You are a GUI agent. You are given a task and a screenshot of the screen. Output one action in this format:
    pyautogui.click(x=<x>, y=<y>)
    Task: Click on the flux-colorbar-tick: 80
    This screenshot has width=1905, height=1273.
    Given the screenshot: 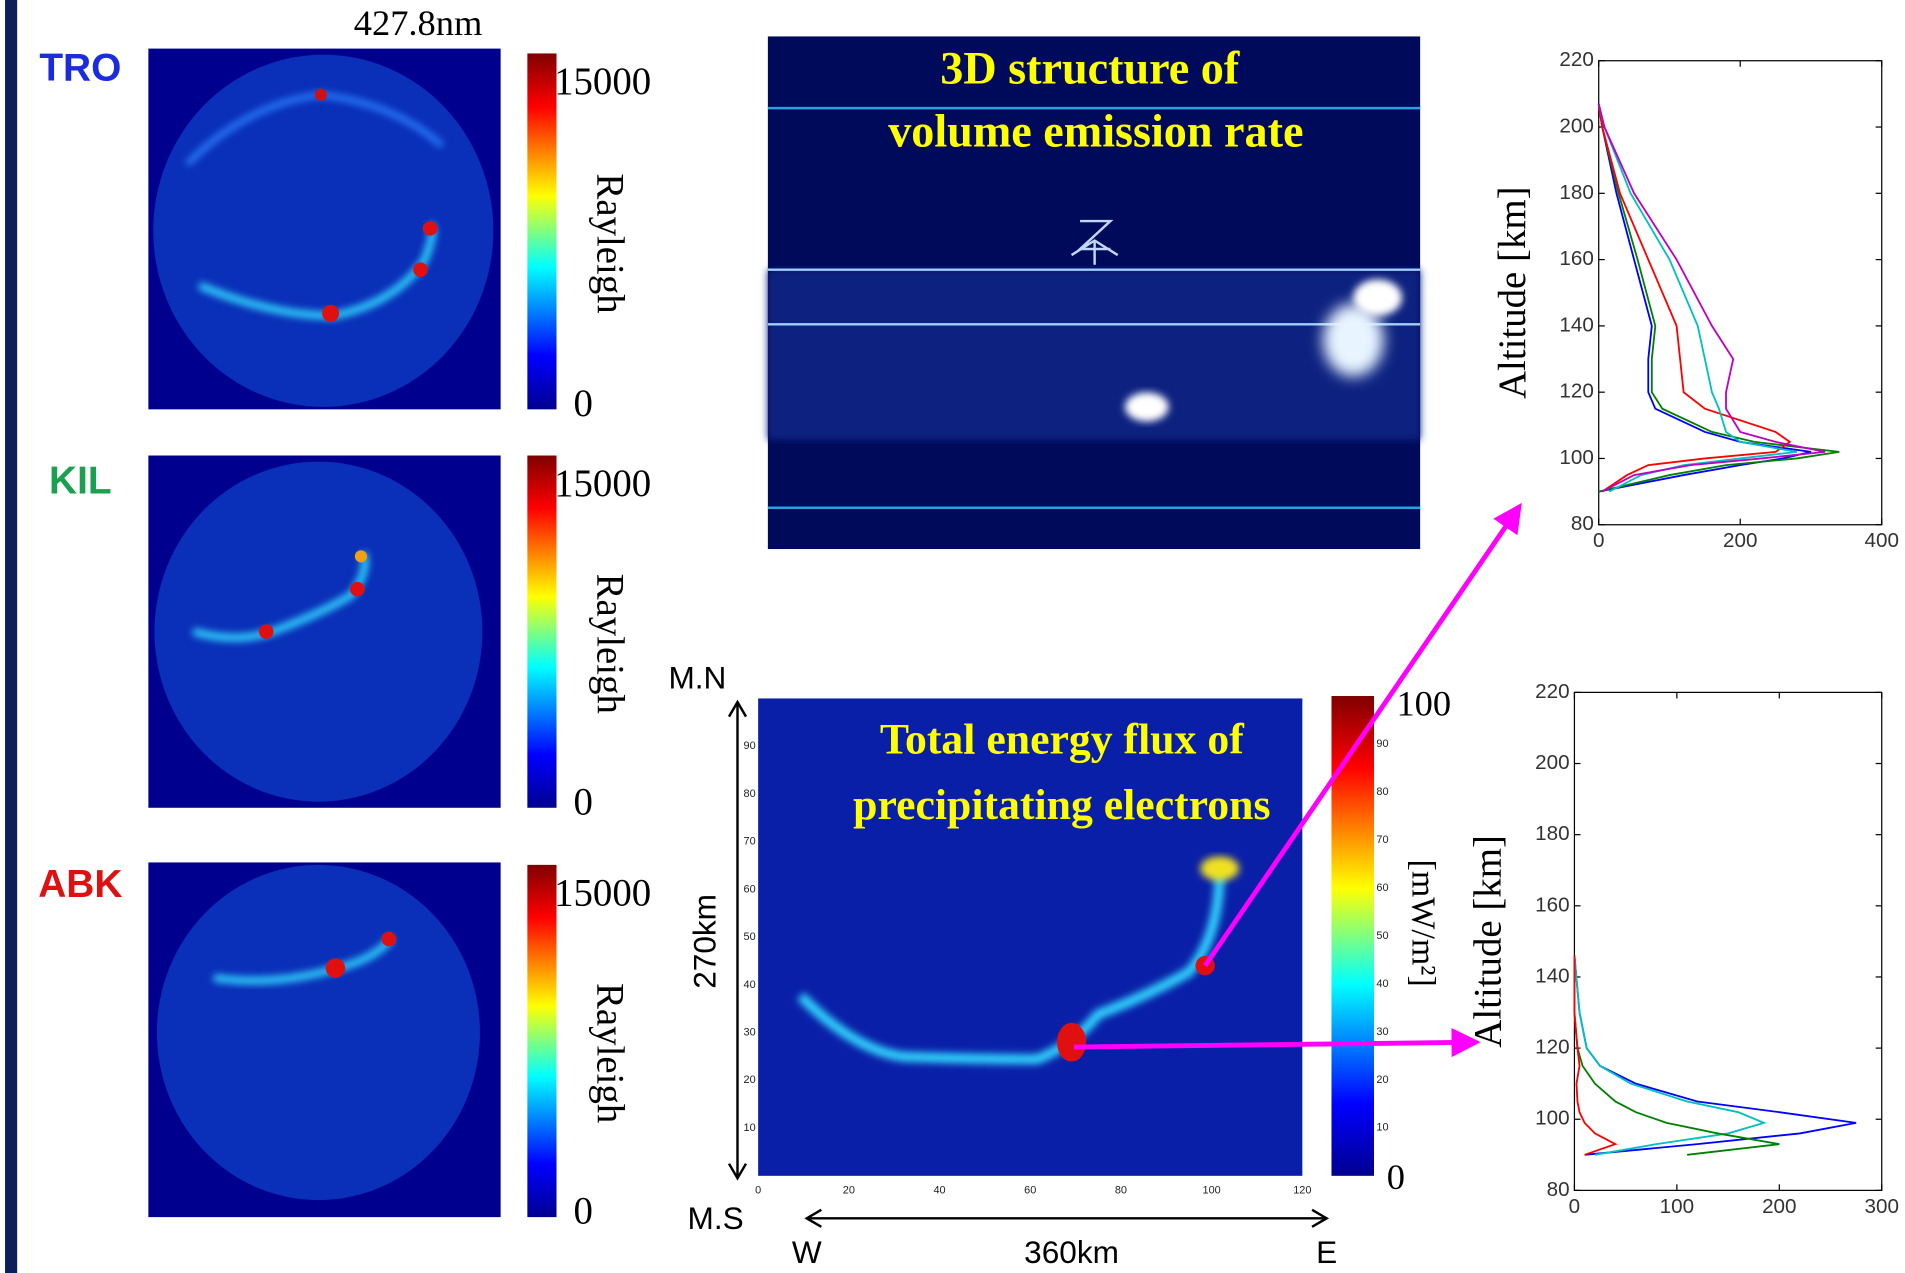 What is the action you would take?
    pyautogui.click(x=1382, y=792)
    